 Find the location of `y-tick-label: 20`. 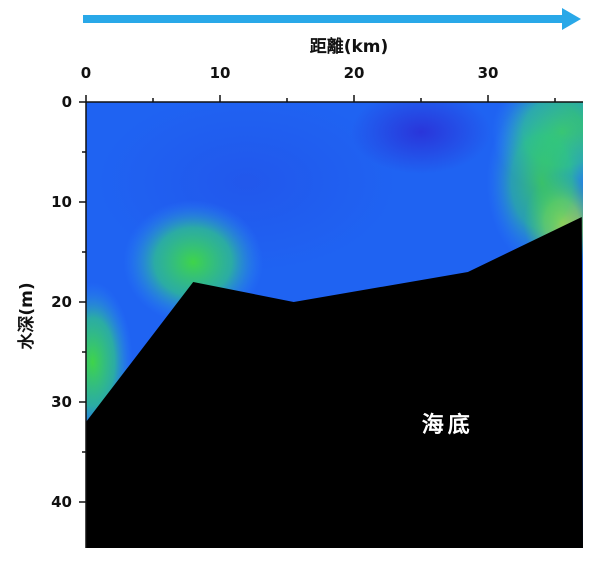

y-tick-label: 20 is located at coordinates (61, 302).